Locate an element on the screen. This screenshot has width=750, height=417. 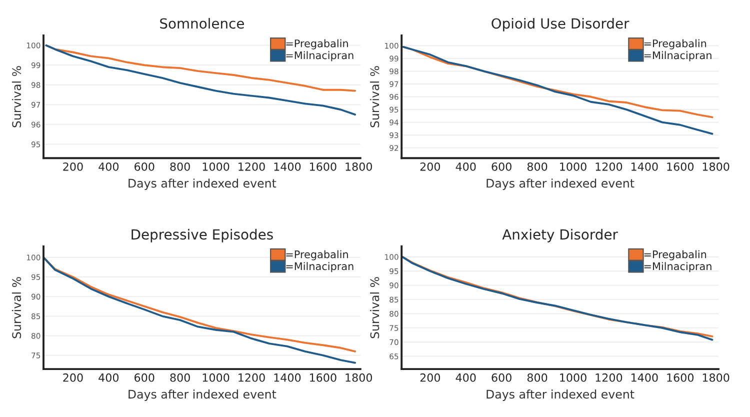
chart-title: Anxiety Disorder is located at coordinates (560, 235).